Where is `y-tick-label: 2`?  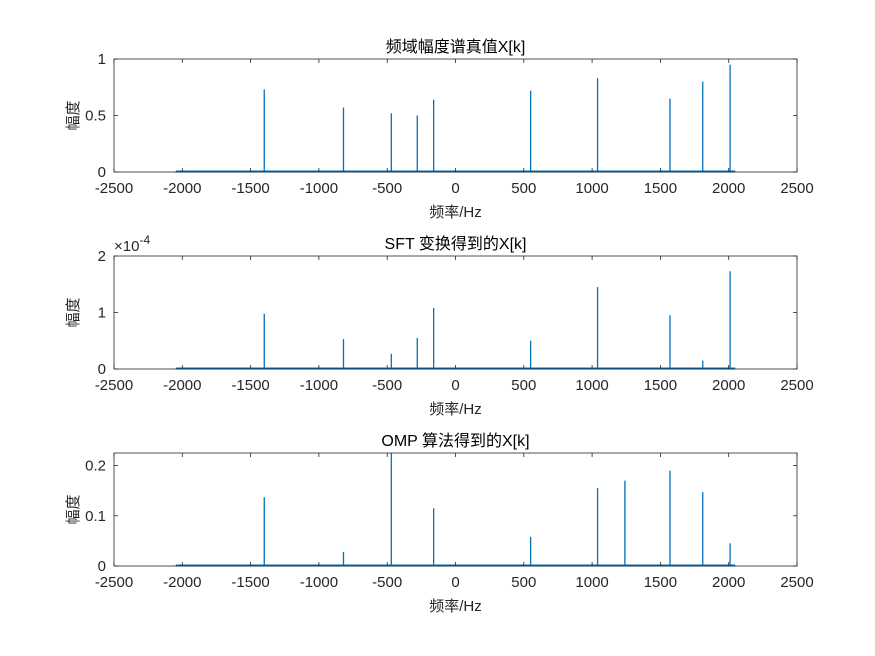
y-tick-label: 2 is located at coordinates (102, 256).